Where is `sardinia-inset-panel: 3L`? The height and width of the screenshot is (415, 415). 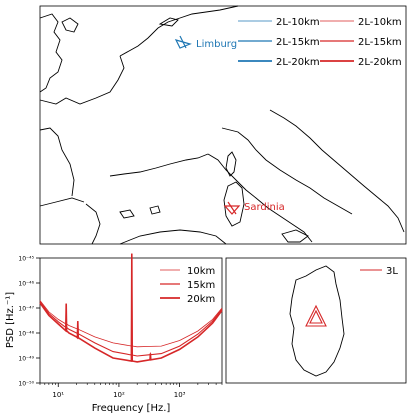
sardinia-inset-panel: 3L is located at coordinates (316, 320).